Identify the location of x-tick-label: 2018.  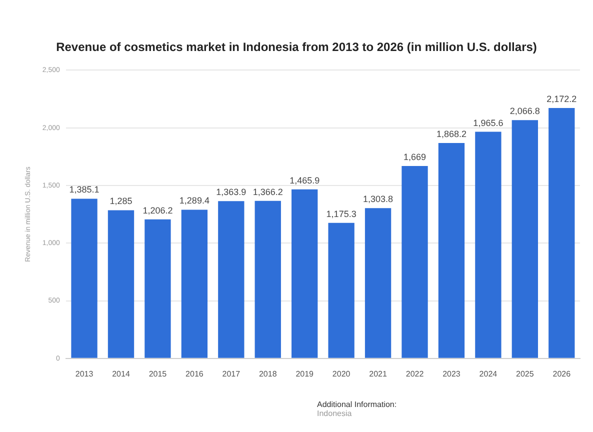
(268, 373).